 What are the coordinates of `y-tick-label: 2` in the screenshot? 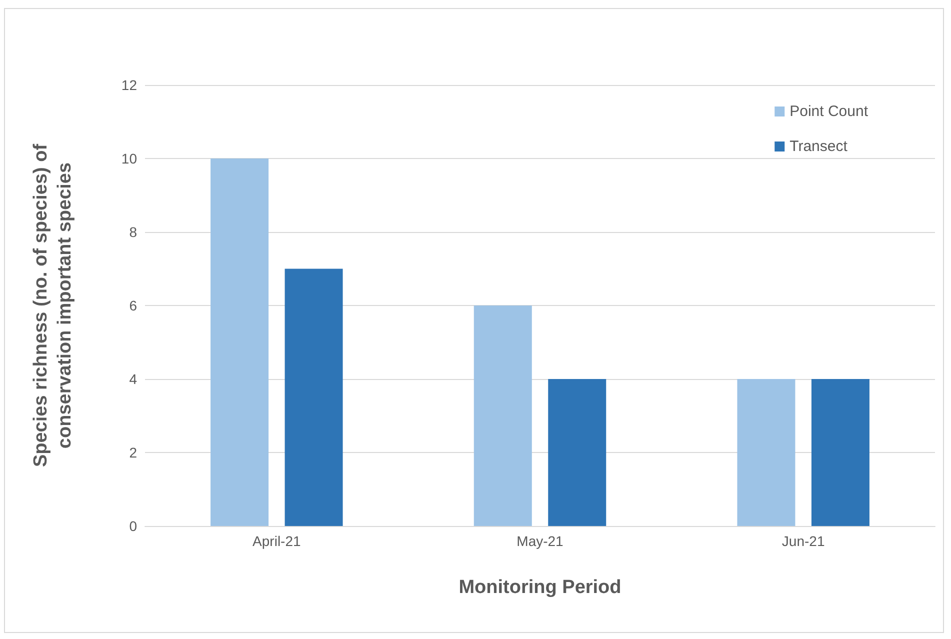 It's located at (133, 452).